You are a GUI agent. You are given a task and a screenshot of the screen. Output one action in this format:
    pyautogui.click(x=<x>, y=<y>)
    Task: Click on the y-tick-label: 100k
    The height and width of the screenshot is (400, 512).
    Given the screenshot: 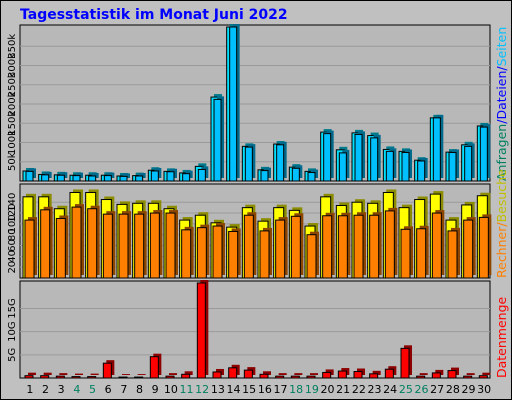 What is the action you would take?
    pyautogui.click(x=12, y=142)
    